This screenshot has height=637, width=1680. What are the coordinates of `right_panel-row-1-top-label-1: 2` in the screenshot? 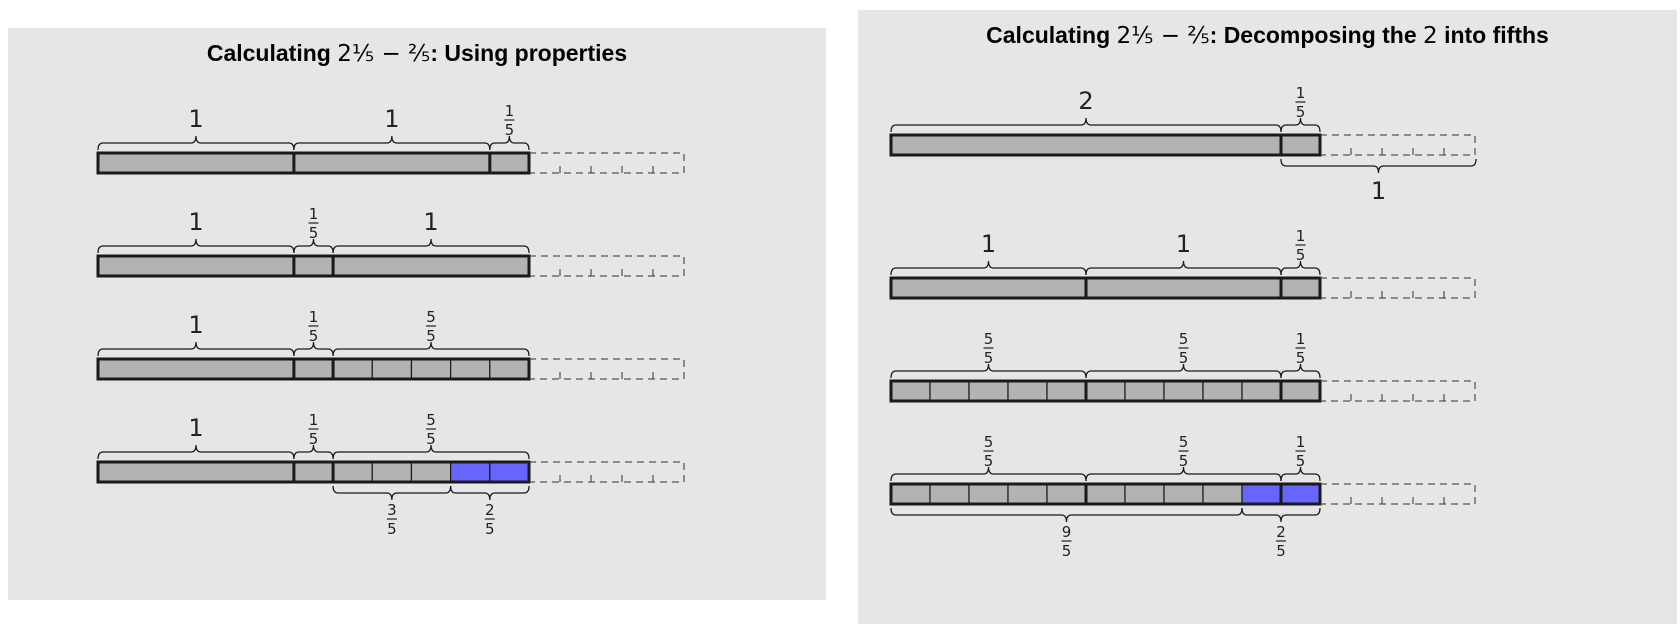 It's located at (1085, 101).